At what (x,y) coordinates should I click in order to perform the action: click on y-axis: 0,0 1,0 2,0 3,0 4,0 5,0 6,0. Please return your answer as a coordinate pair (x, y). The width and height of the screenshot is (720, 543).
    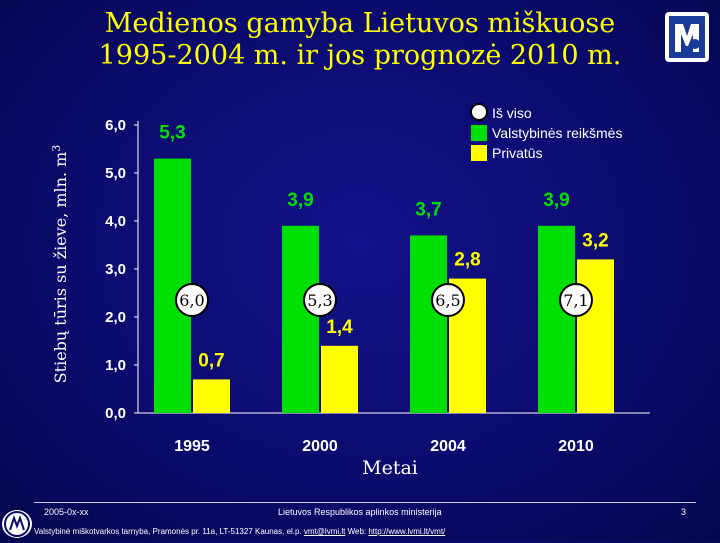
    Looking at the image, I should click on (122, 269).